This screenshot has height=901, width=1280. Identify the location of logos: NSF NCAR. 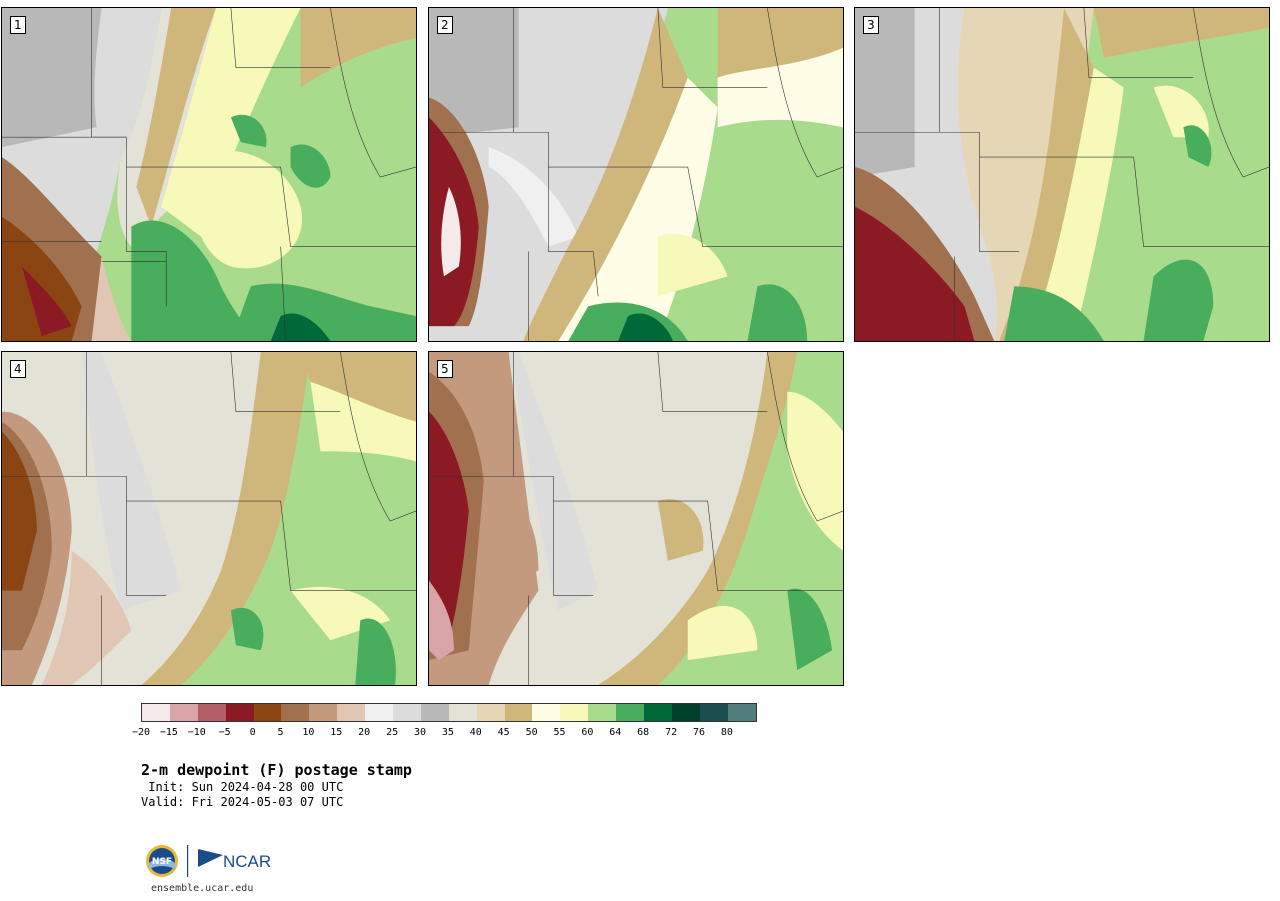
(215, 861).